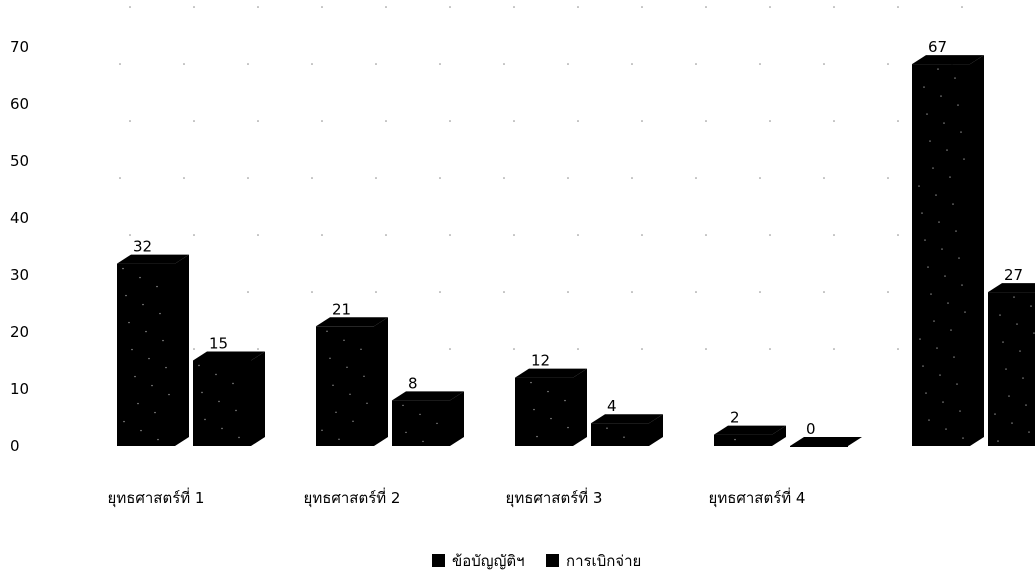 The width and height of the screenshot is (1035, 574). Describe the element at coordinates (341, 309) in the screenshot. I see `data-label: 21` at that location.